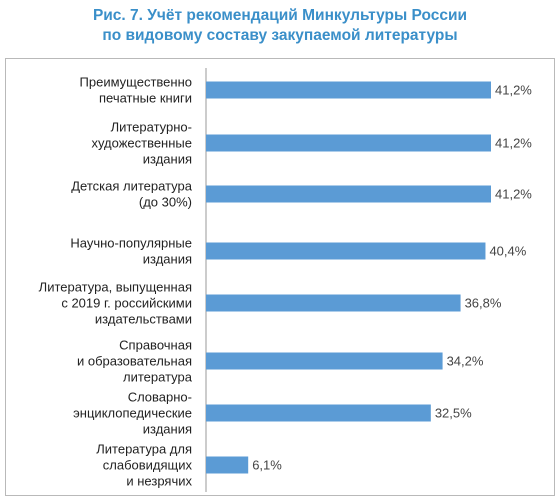  Describe the element at coordinates (158, 377) in the screenshot. I see `category-label-line: литература` at that location.